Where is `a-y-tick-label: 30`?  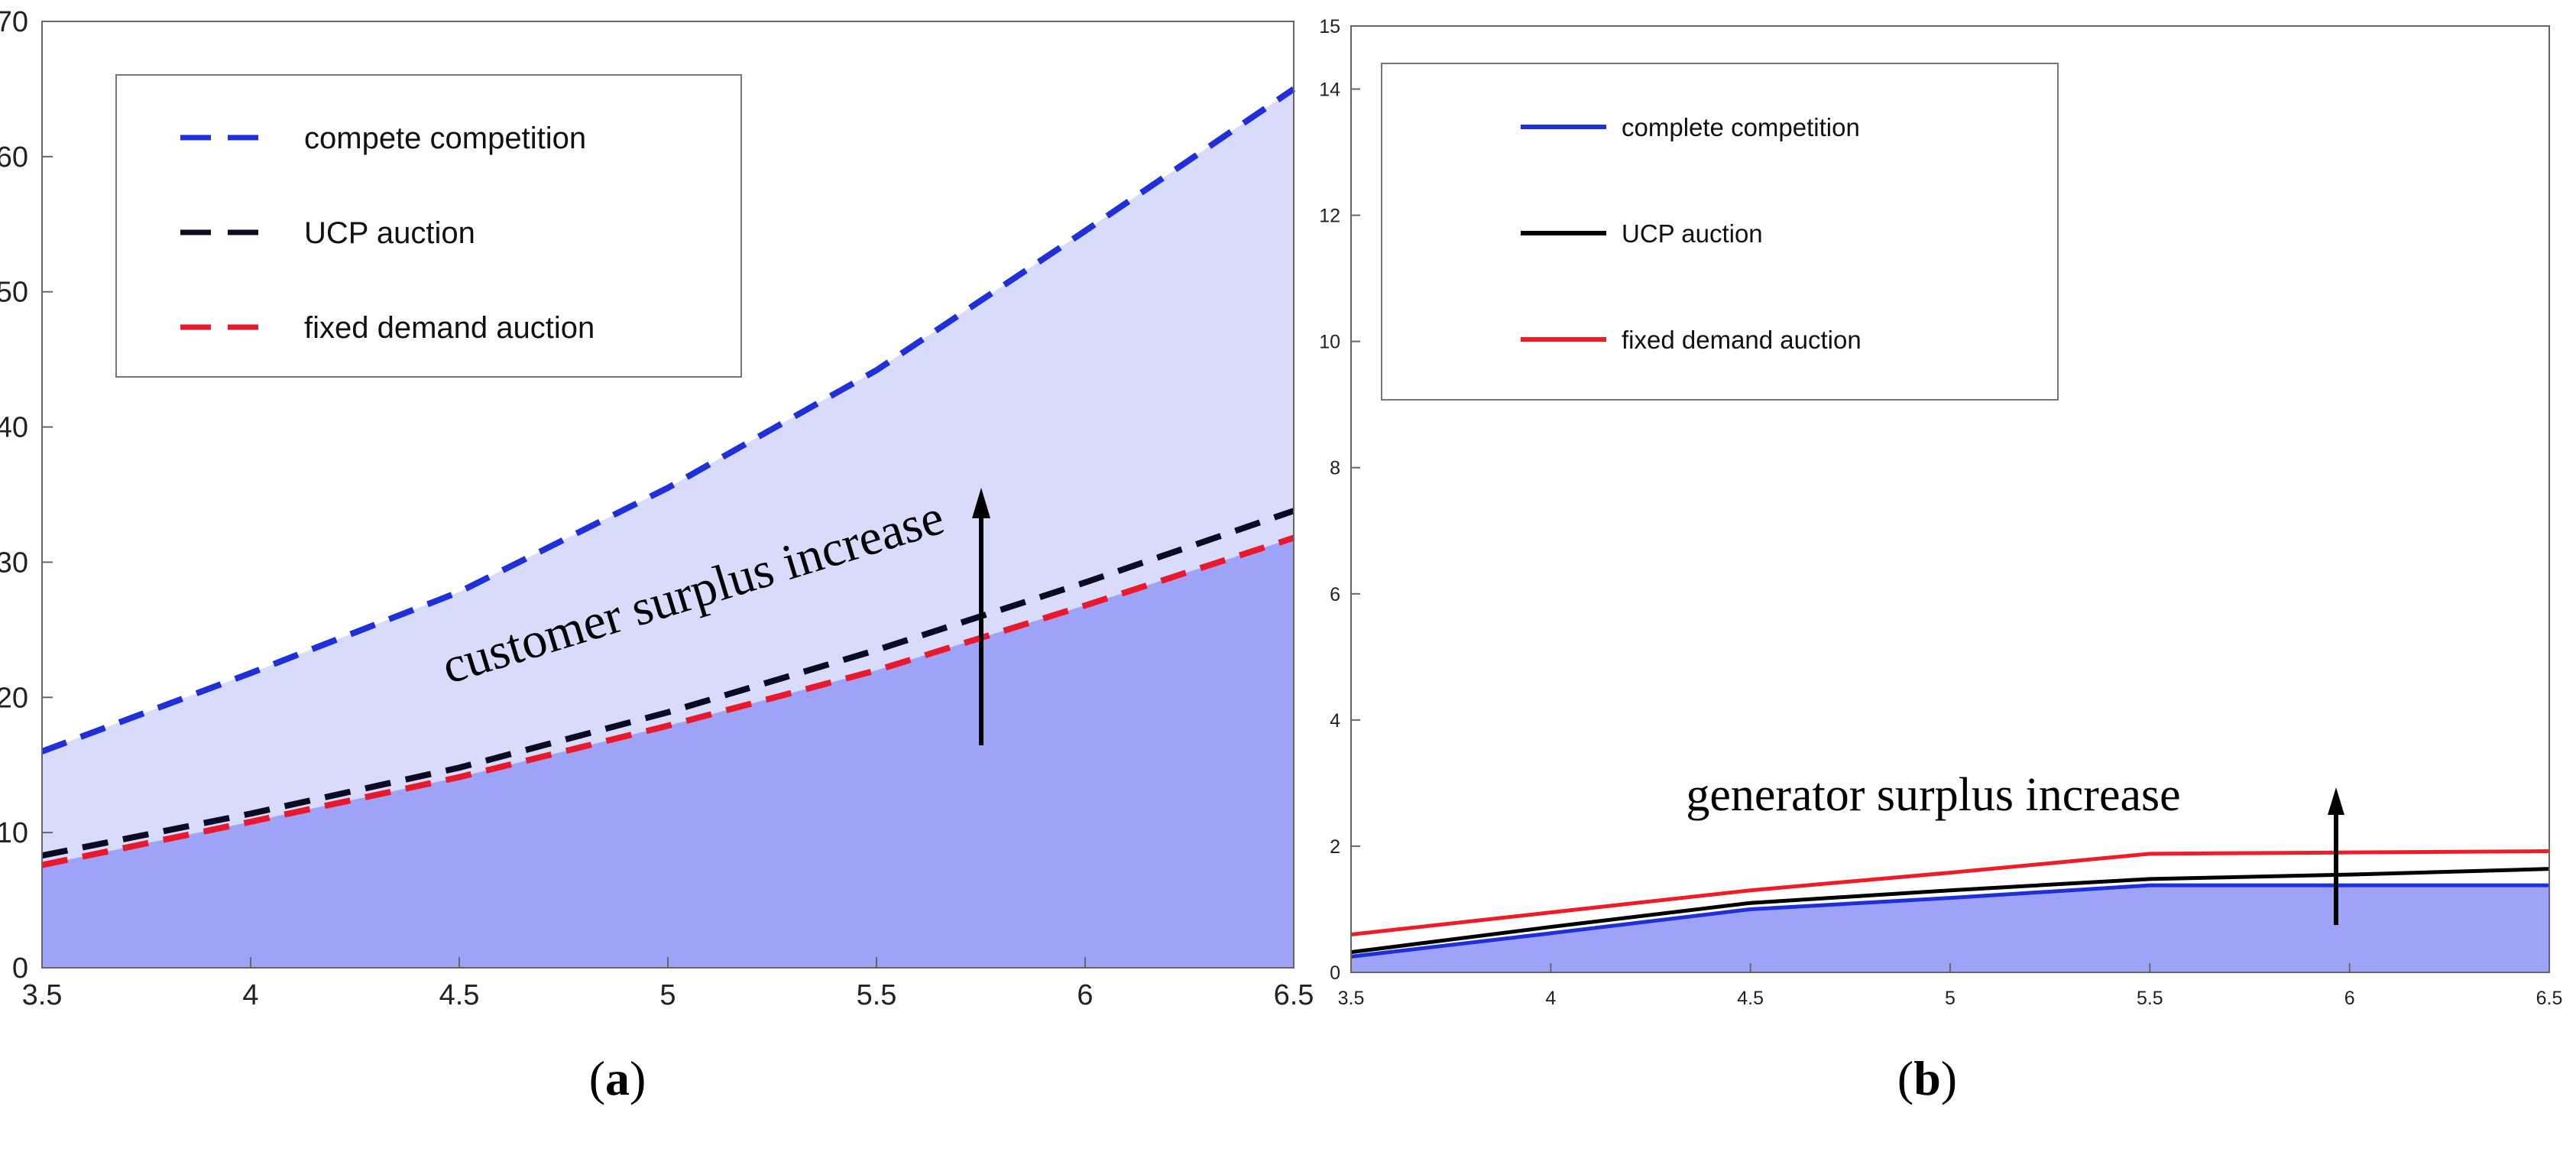 a-y-tick-label: 30 is located at coordinates (14, 563).